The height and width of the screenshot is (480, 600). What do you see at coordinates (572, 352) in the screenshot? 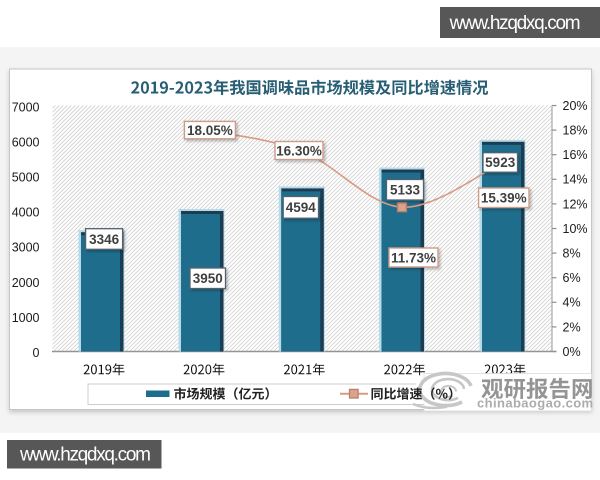
I see `svg-text: 0%` at bounding box center [572, 352].